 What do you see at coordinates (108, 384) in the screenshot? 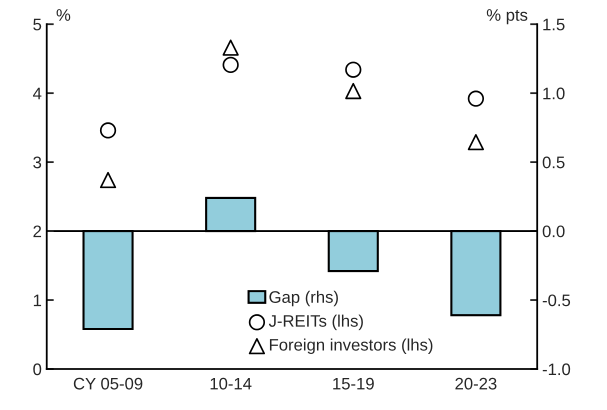
I see `x-tick-label: CY 05-09` at bounding box center [108, 384].